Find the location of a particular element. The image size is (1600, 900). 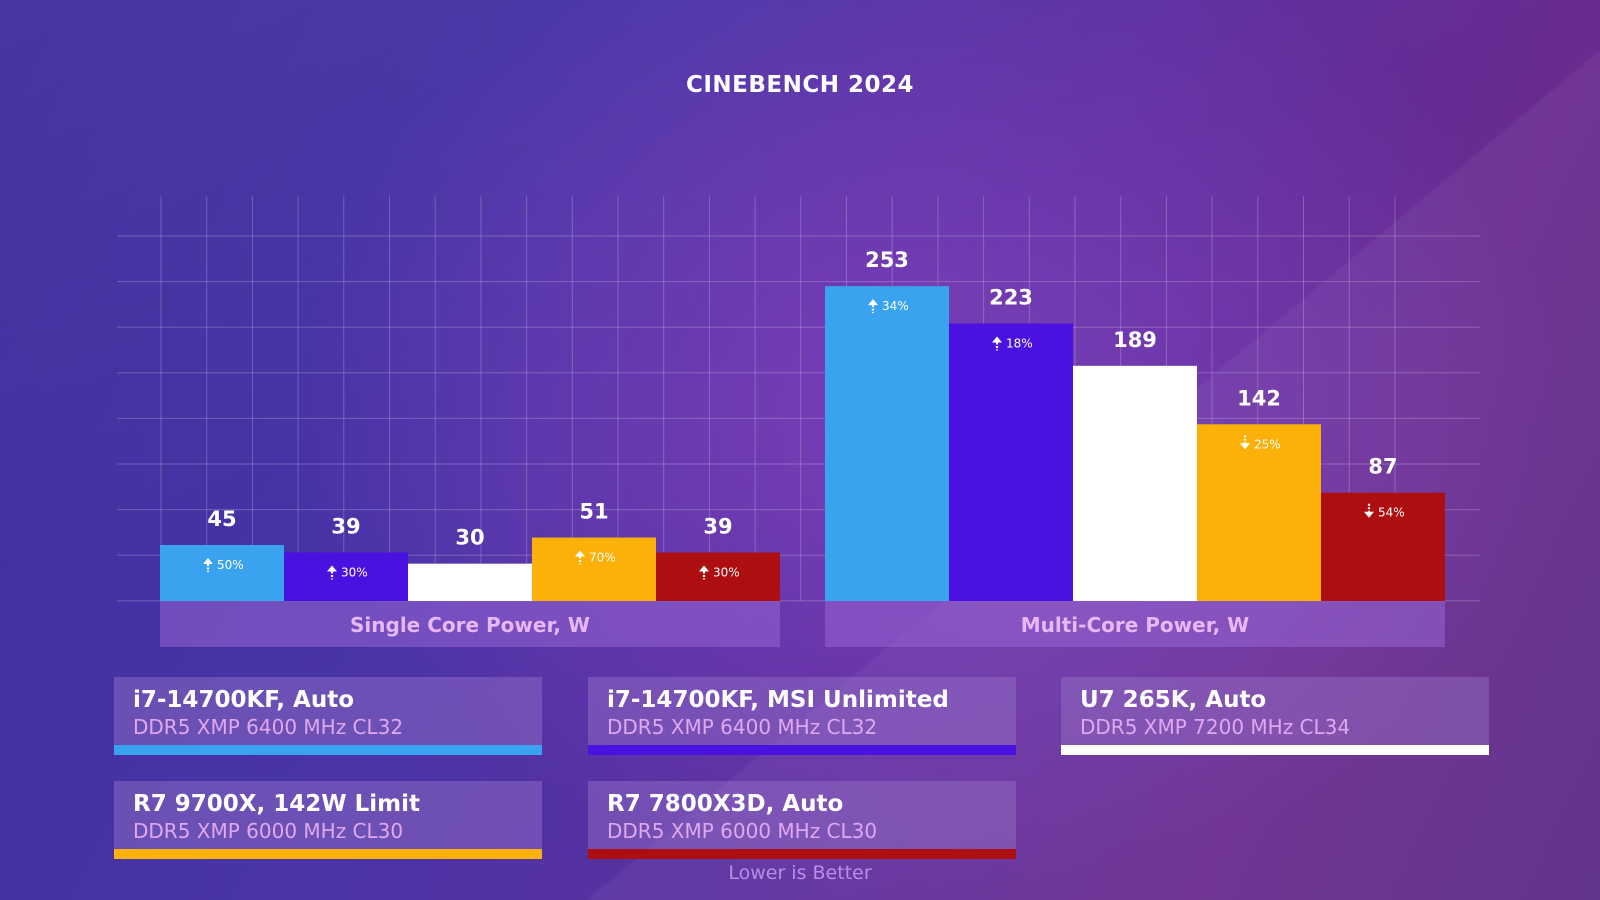

legend-item: R7 7800X3D, Auto DDR5 XMP 6000 MHz CL30 is located at coordinates (802, 820).